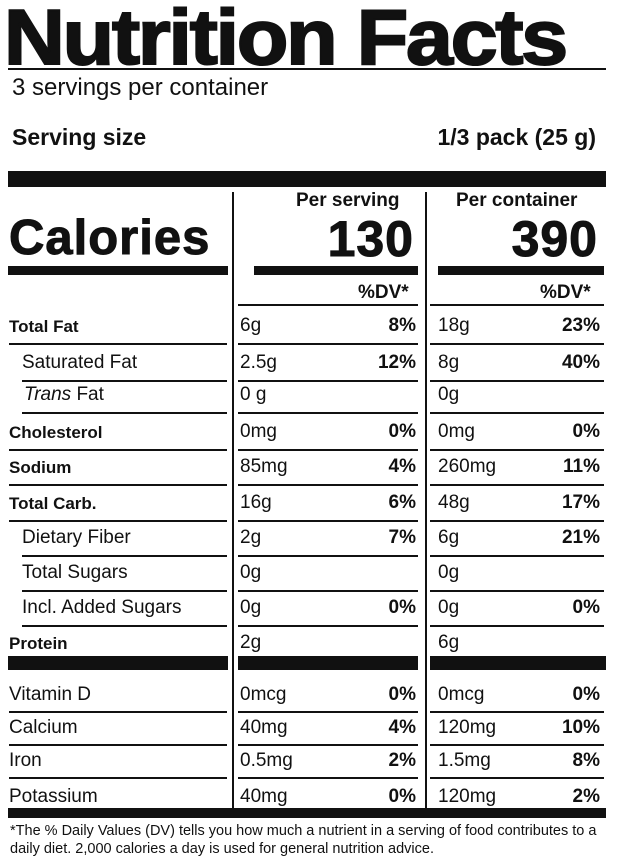 The image size is (618, 865). What do you see at coordinates (43, 727) in the screenshot?
I see `mineral-label: Calcium` at bounding box center [43, 727].